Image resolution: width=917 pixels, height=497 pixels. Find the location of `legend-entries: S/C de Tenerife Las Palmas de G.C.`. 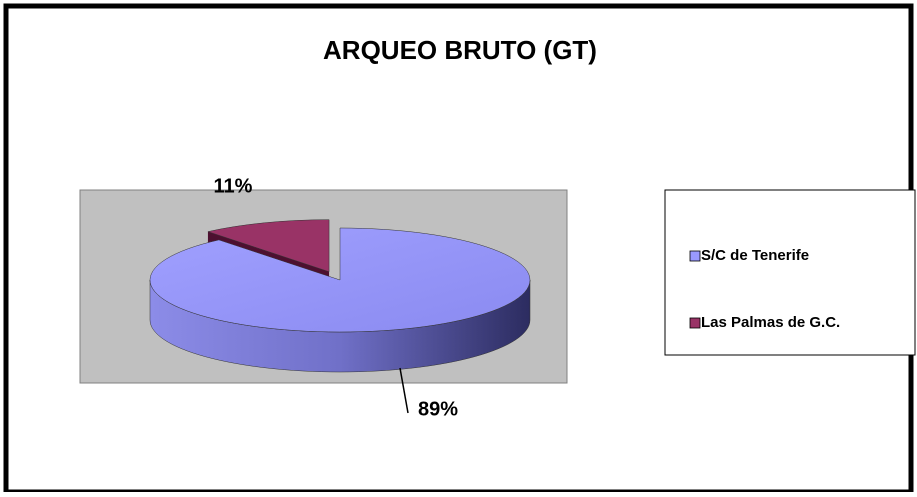

legend-entries: S/C de Tenerife Las Palmas de G.C. is located at coordinates (764, 289).